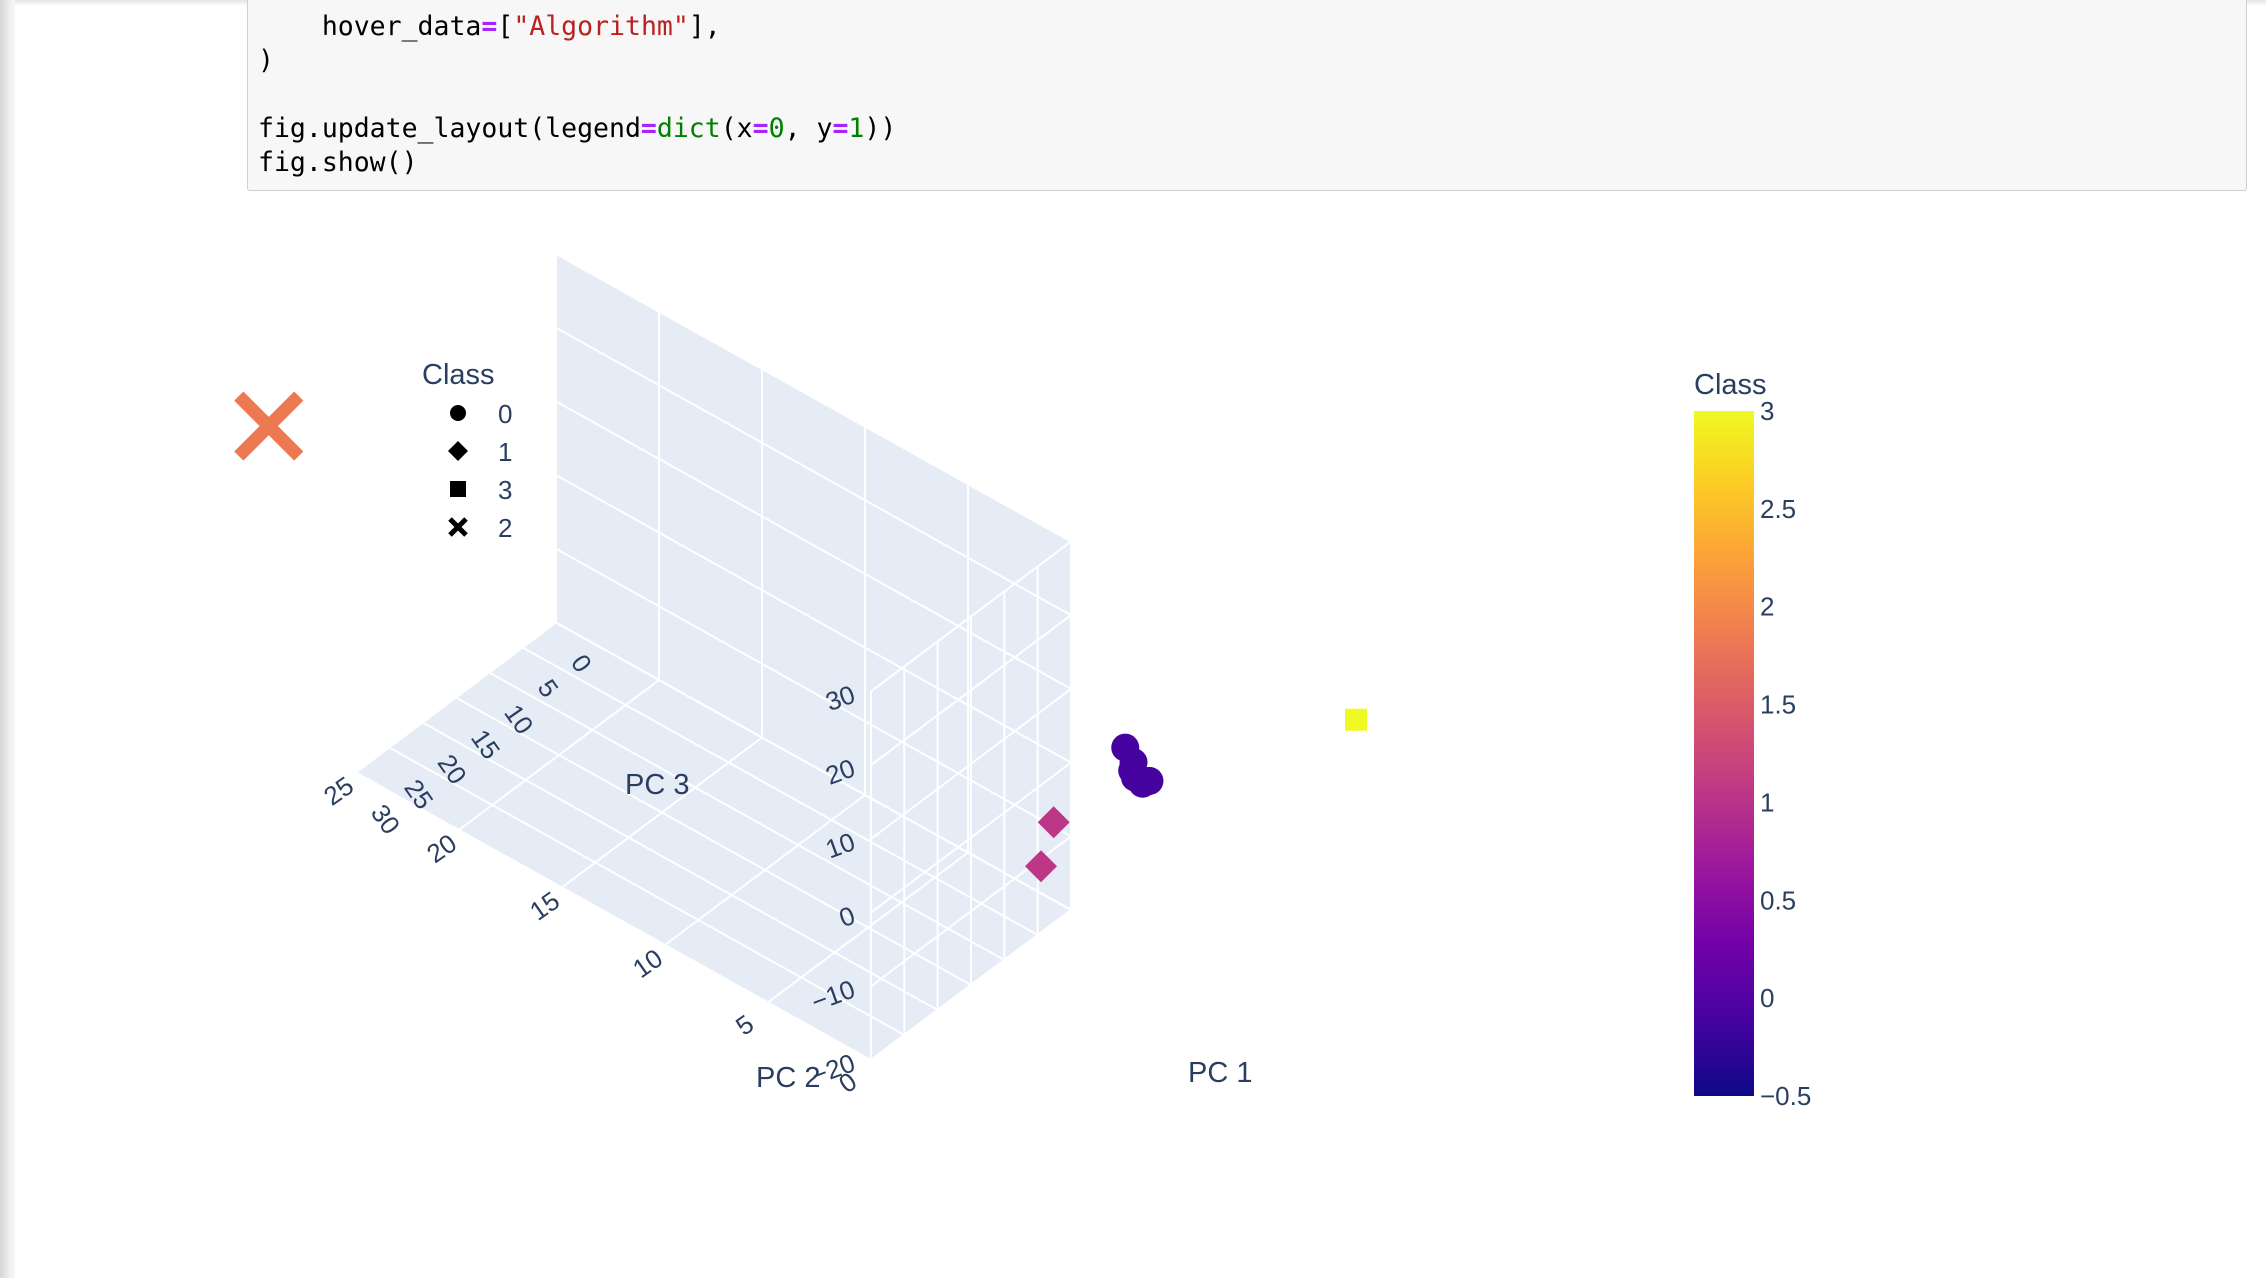  What do you see at coordinates (1730, 385) in the screenshot?
I see `colorbar-title: Class` at bounding box center [1730, 385].